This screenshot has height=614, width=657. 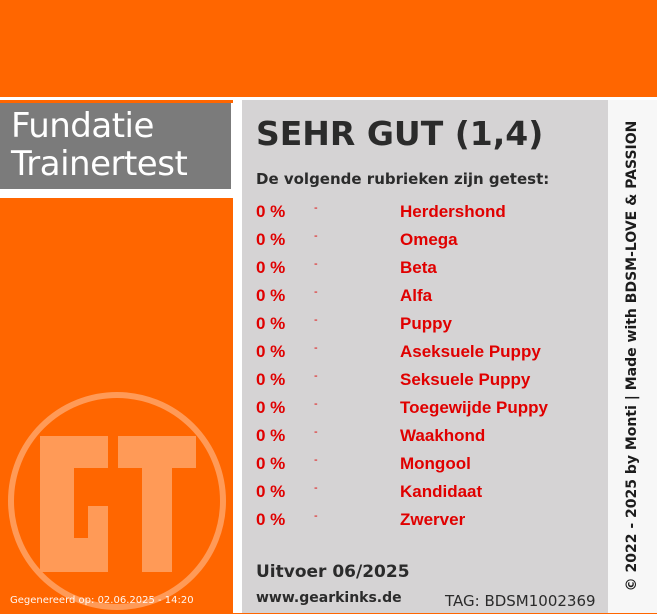 What do you see at coordinates (441, 491) in the screenshot?
I see `result-category: Kandidaat` at bounding box center [441, 491].